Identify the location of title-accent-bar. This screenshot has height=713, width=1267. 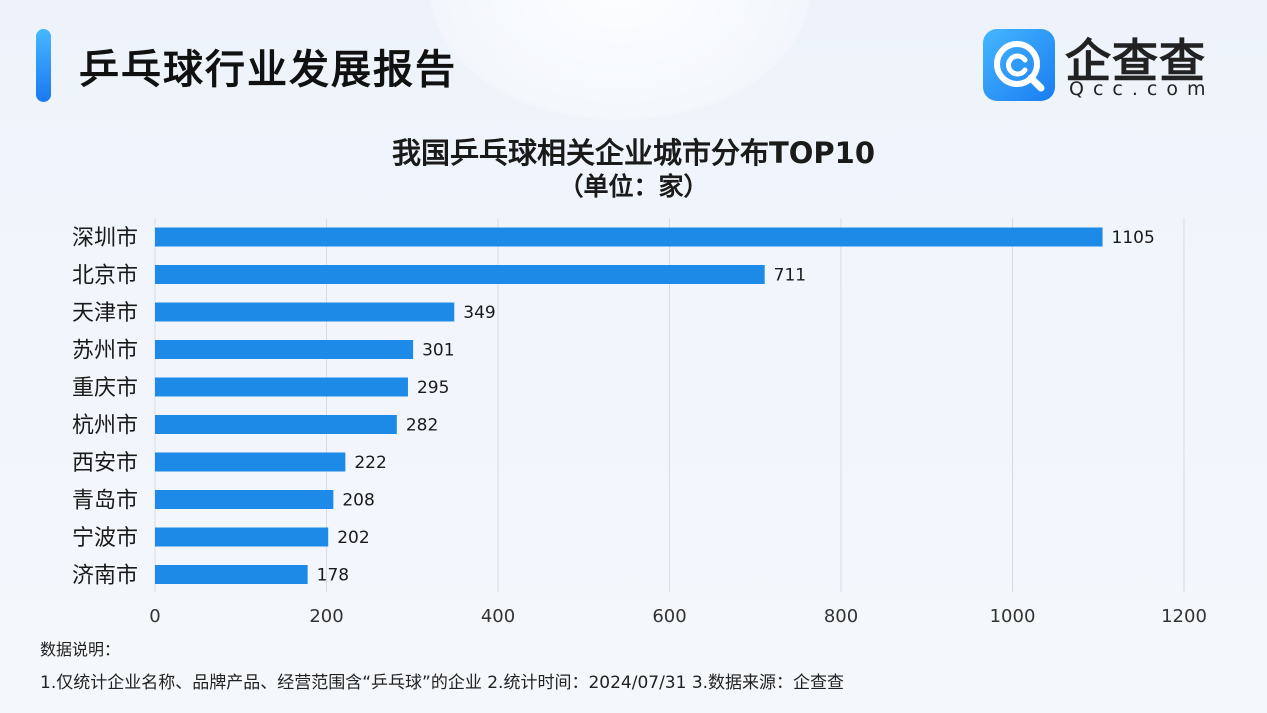
(43, 65).